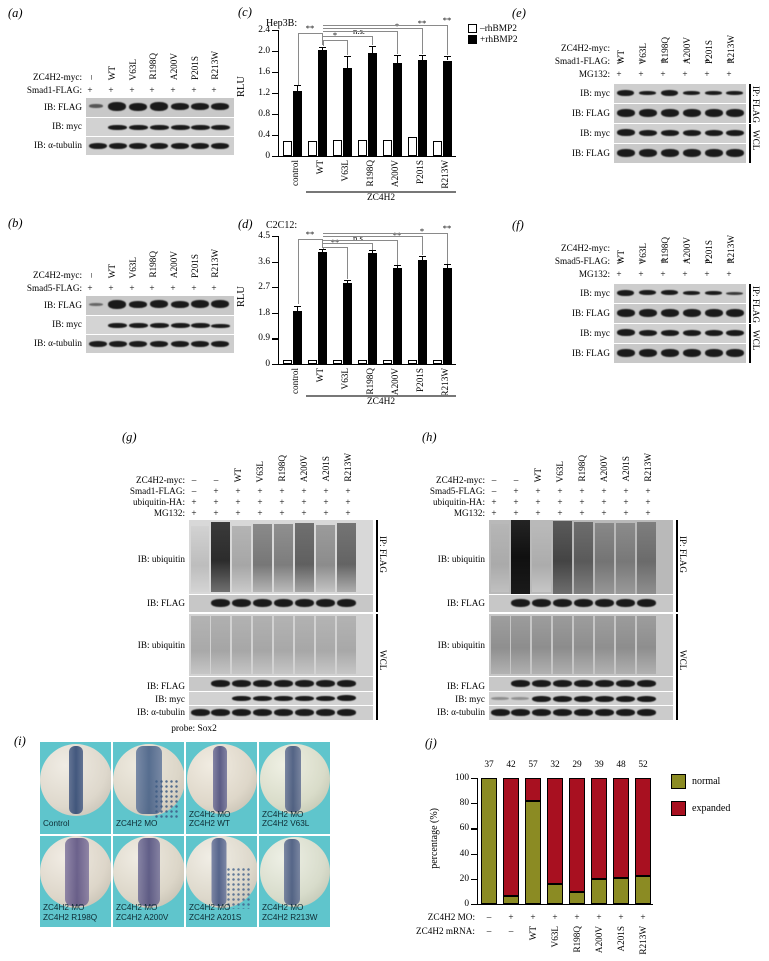 Image resolution: width=769 pixels, height=961 pixels. What do you see at coordinates (577, 835) in the screenshot?
I see `bar-expanded` at bounding box center [577, 835].